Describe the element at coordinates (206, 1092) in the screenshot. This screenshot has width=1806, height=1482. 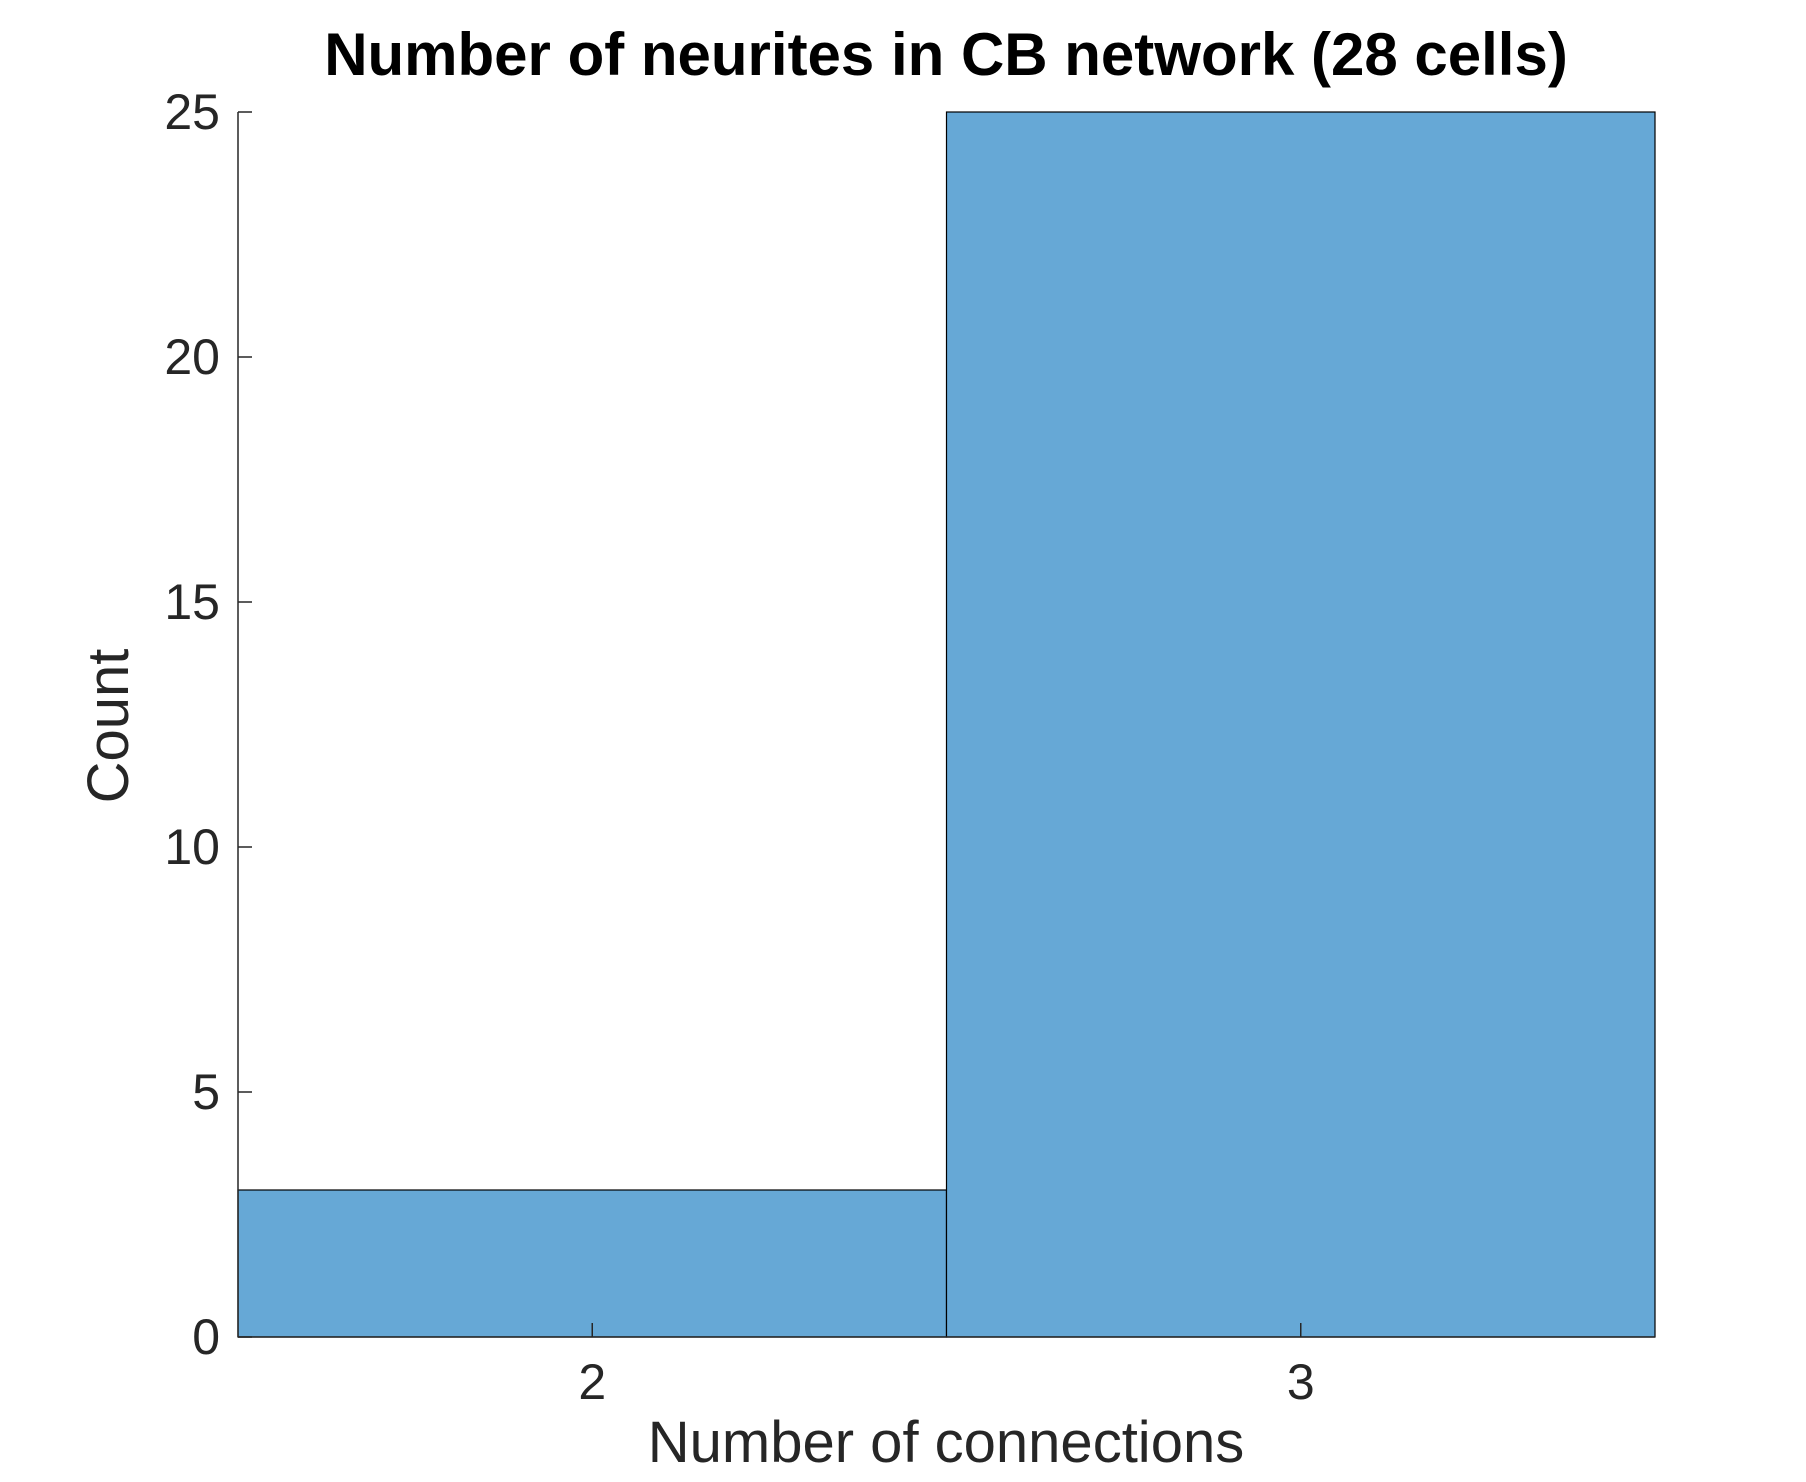
I see `y-tick-label-5: 5` at that location.